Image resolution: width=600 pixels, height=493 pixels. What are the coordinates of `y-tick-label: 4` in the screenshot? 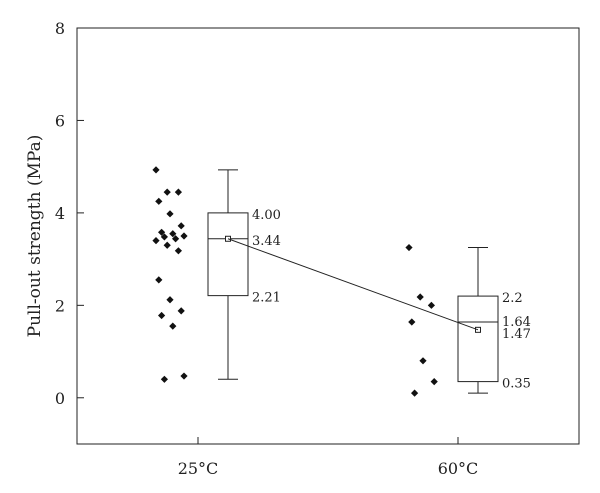 It's located at (60, 213).